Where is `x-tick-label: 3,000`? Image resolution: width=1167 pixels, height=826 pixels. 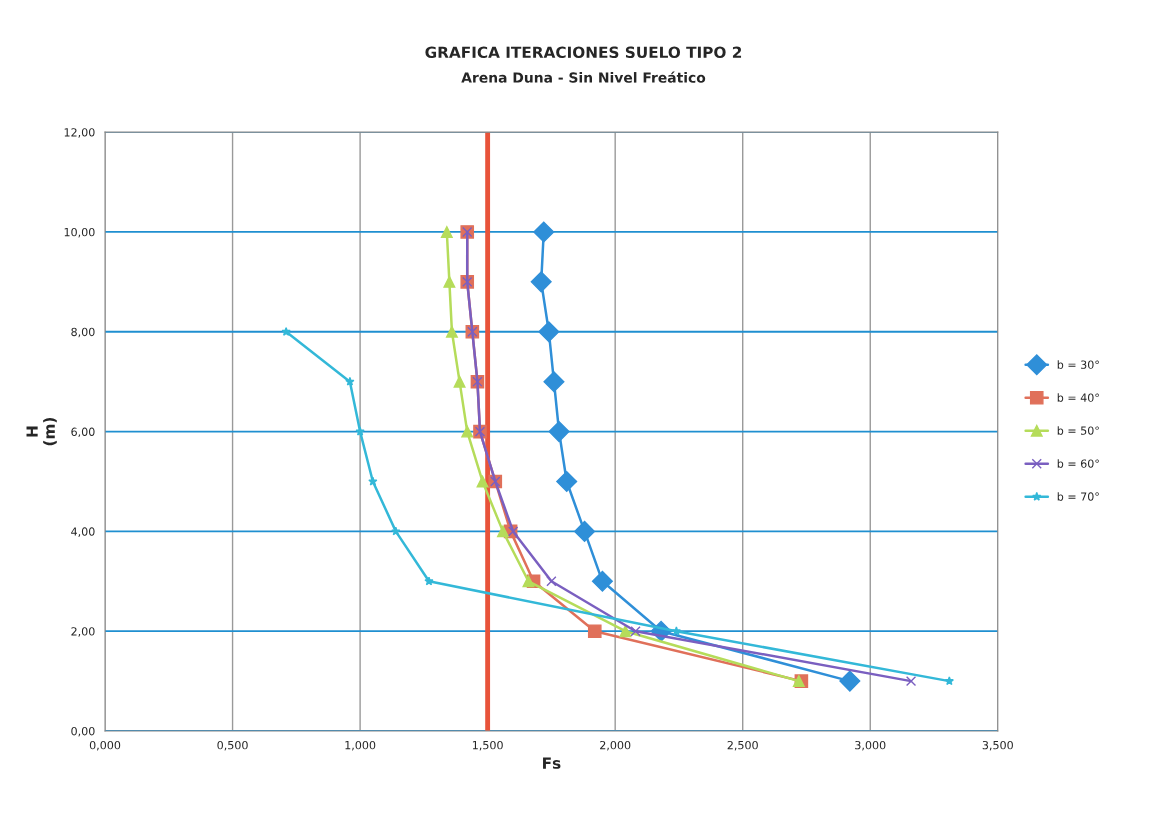 x-tick-label: 3,000 is located at coordinates (870, 745).